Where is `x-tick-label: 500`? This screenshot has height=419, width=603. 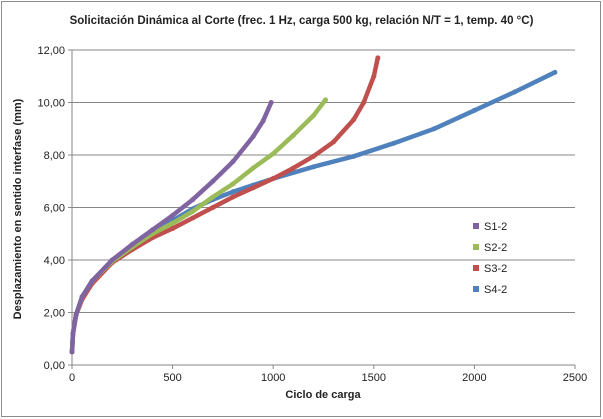
x-tick-label: 500 is located at coordinates (172, 378).